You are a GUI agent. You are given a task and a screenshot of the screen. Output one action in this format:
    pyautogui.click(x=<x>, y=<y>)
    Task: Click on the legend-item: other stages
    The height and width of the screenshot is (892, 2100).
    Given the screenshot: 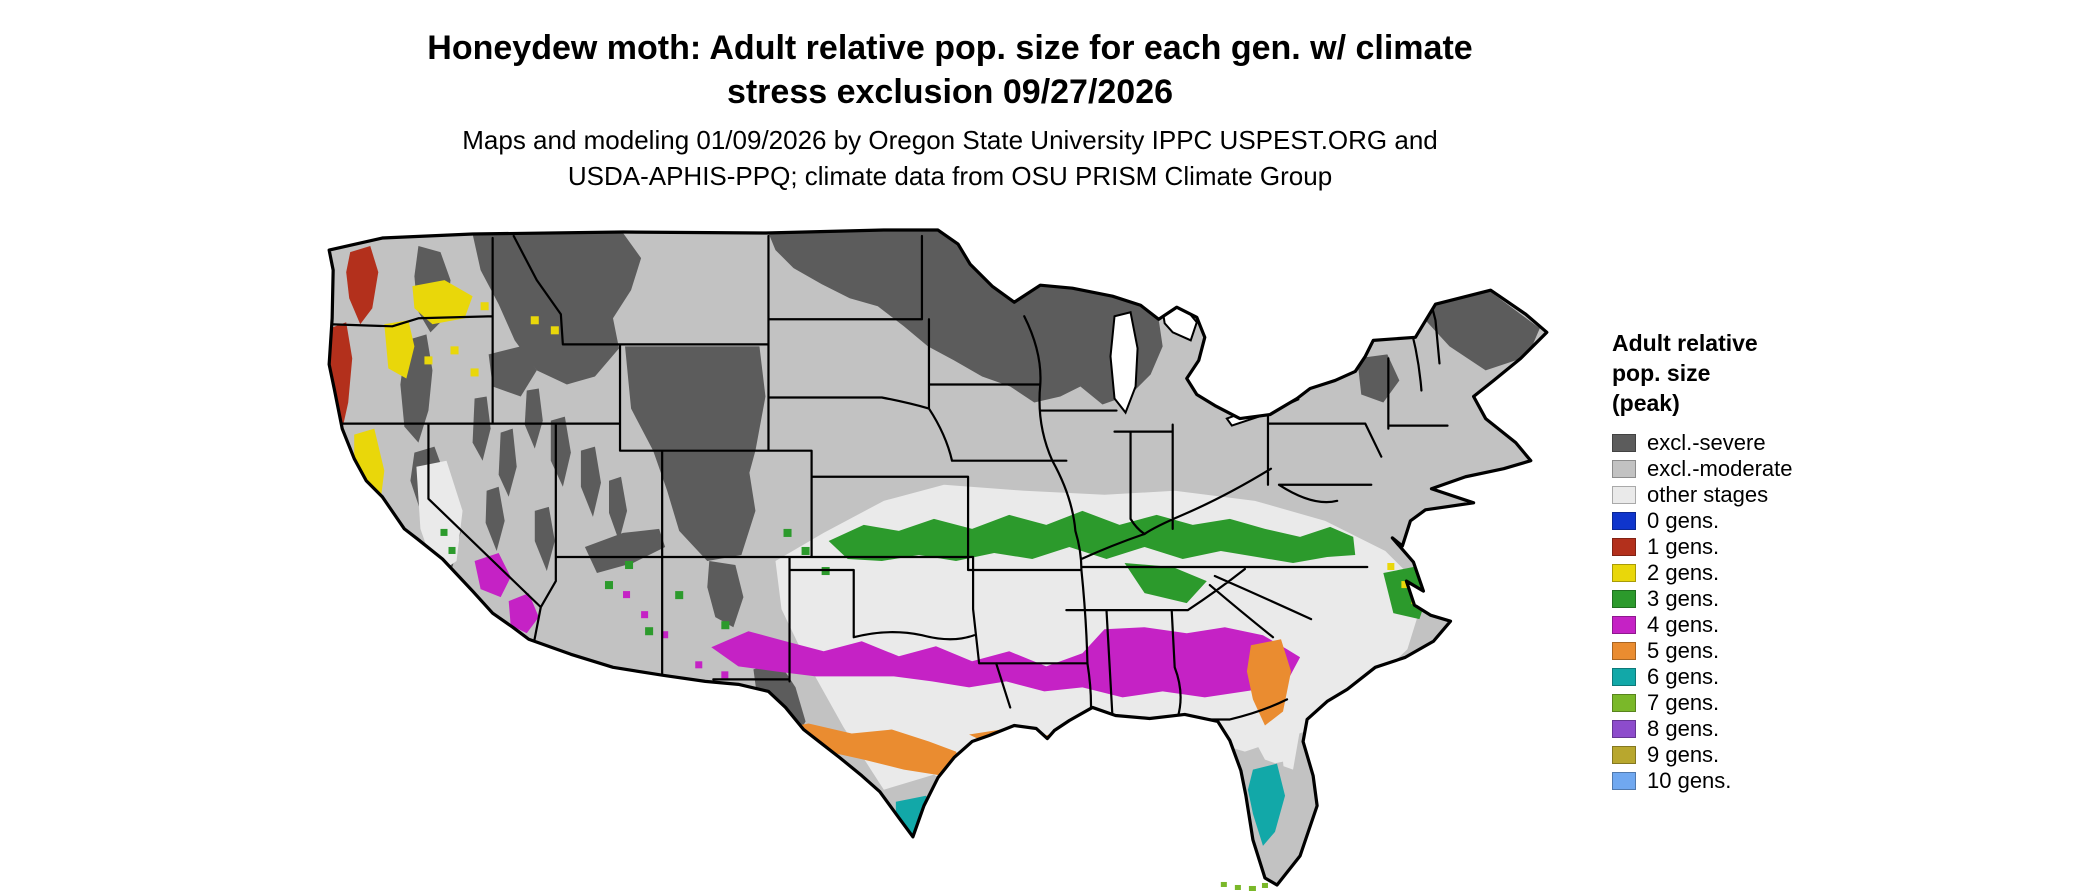 What is the action you would take?
    pyautogui.click(x=1702, y=495)
    